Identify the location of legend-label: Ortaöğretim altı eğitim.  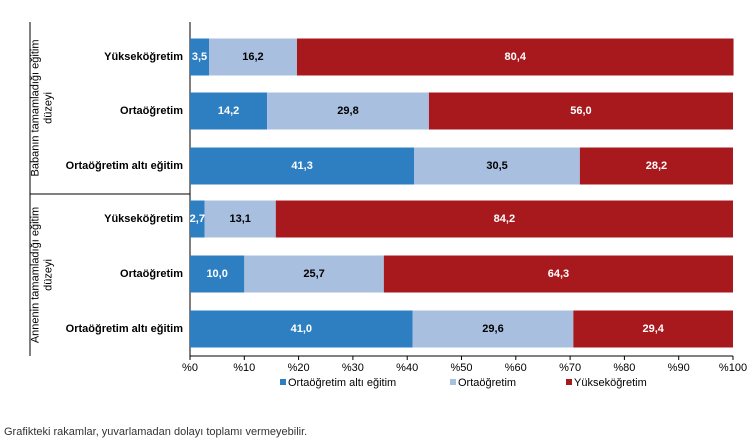
(342, 383).